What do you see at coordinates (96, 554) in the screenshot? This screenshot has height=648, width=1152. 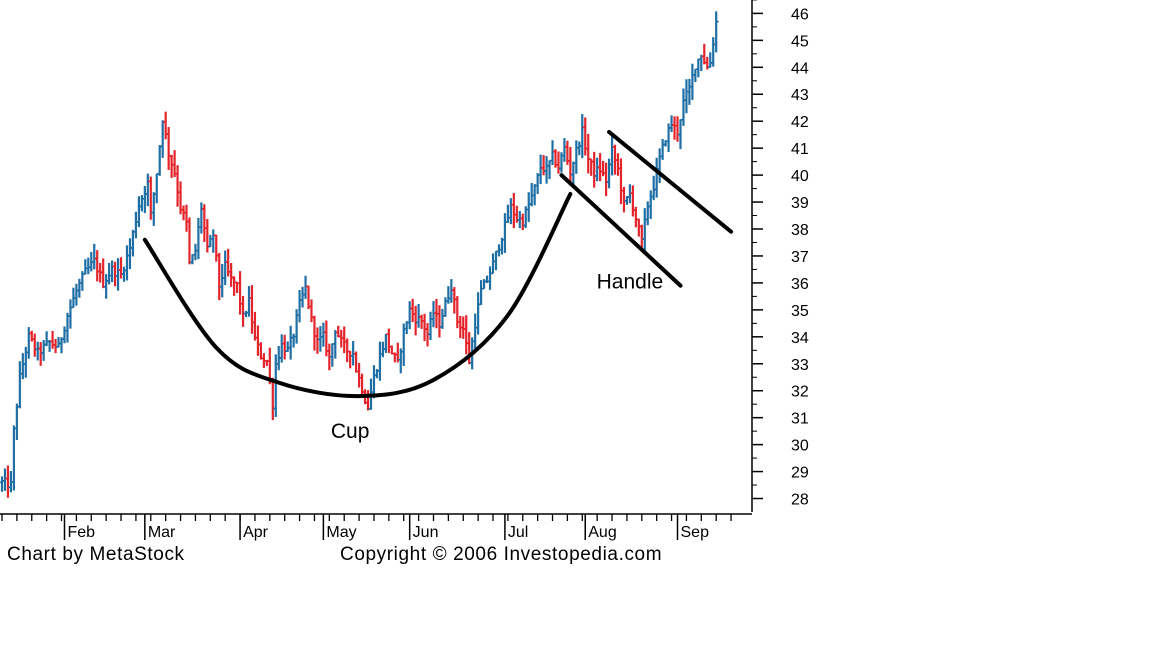 I see `credit-left: Chart by MetaStock` at bounding box center [96, 554].